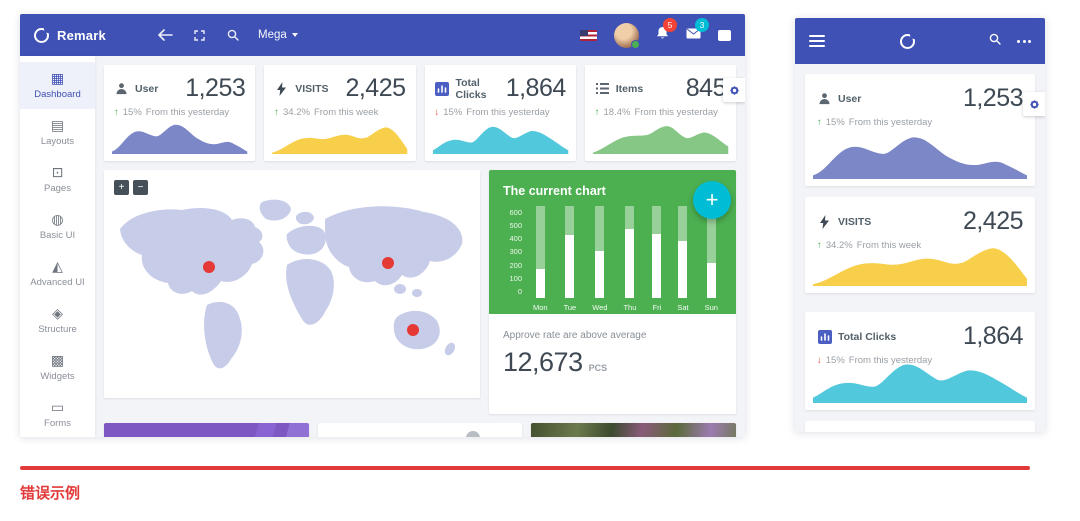  What do you see at coordinates (602, 88) in the screenshot?
I see `list-icon` at bounding box center [602, 88].